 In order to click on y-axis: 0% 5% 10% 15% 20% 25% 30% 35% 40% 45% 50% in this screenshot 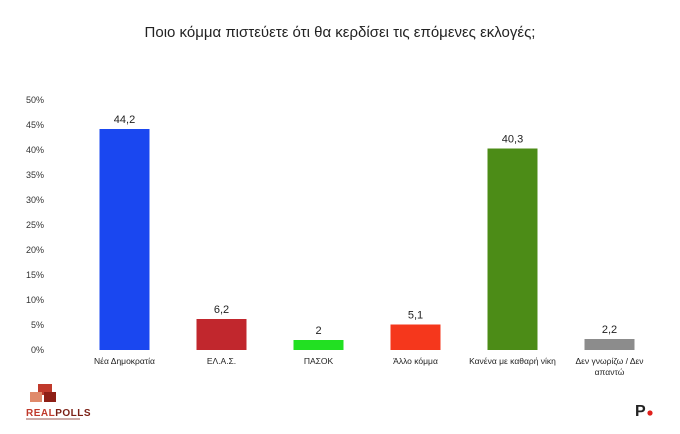, I will do `click(35, 225)`.